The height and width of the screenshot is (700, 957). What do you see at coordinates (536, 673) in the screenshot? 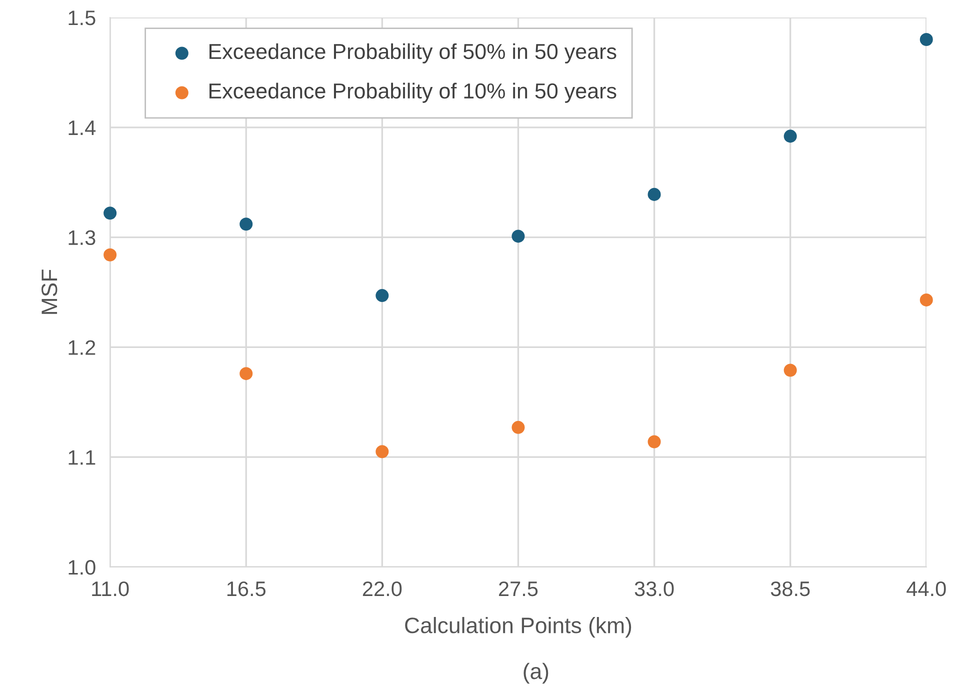
I see `text: (a)` at bounding box center [536, 673].